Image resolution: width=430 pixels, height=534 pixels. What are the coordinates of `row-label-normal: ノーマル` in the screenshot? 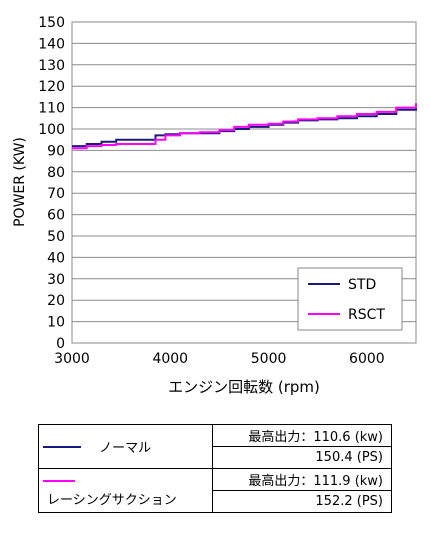 It's located at (125, 446).